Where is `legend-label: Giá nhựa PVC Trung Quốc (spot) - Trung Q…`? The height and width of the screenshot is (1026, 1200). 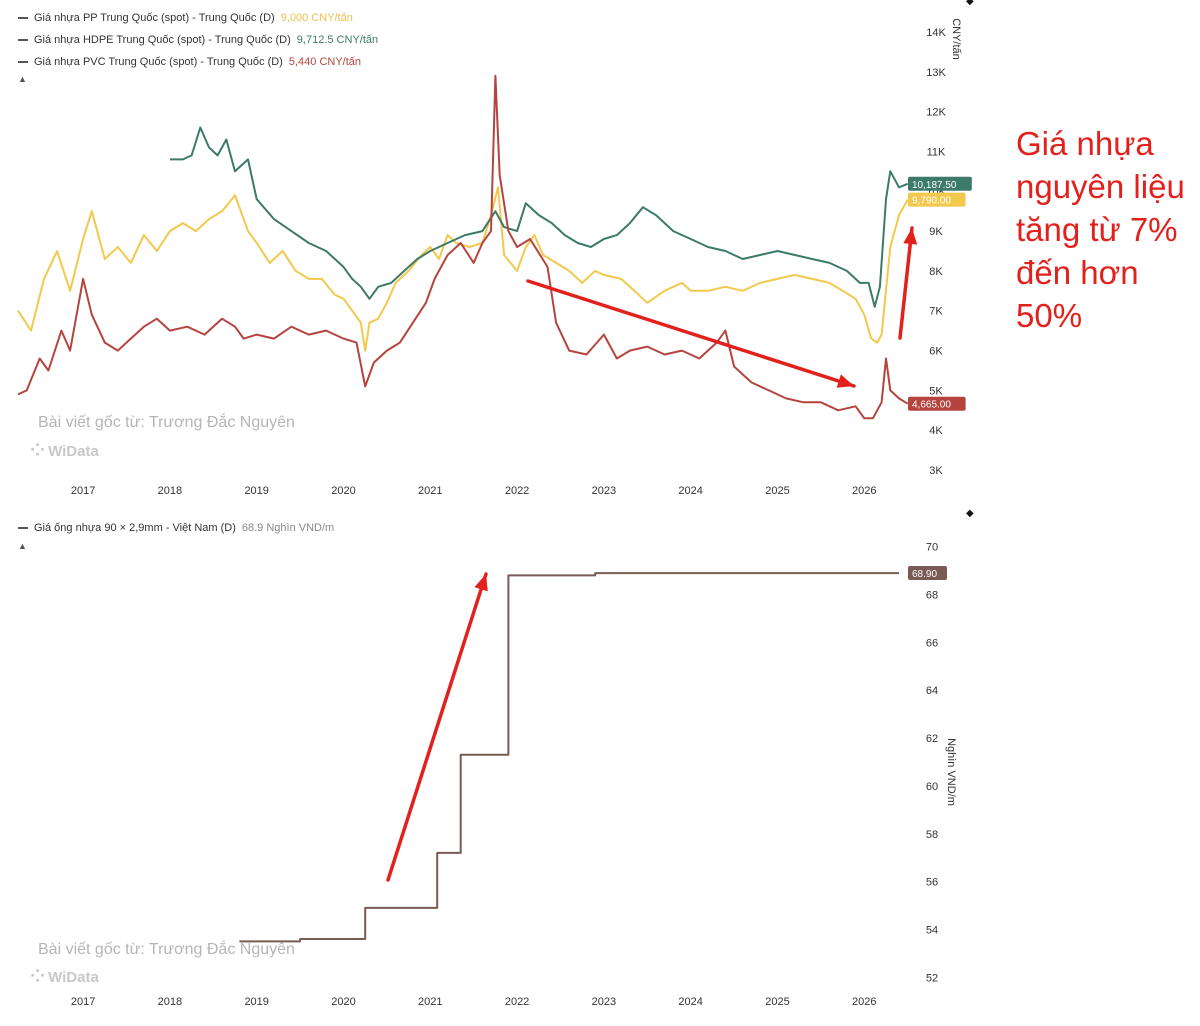
legend-label: Giá nhựa PVC Trung Quốc (spot) - Trung Q… is located at coordinates (158, 62).